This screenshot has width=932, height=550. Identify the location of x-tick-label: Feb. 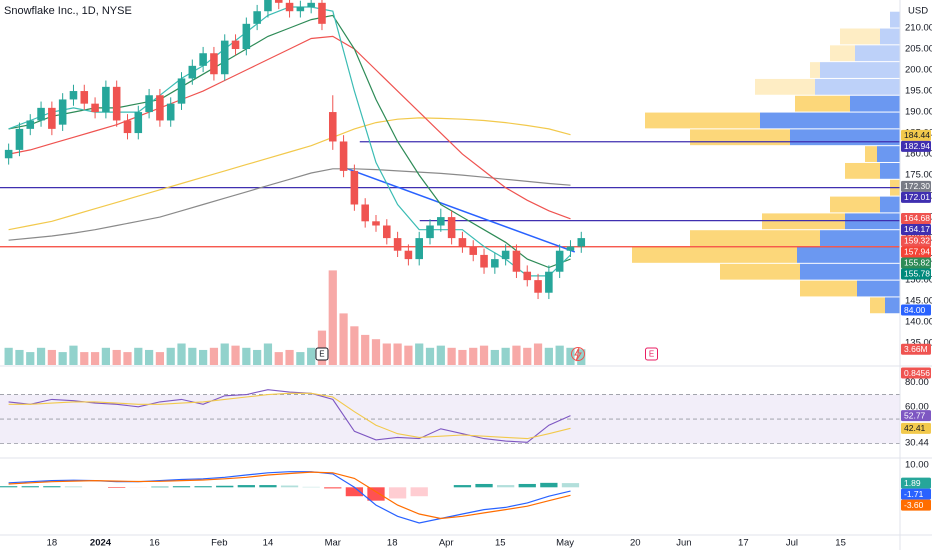
(219, 543).